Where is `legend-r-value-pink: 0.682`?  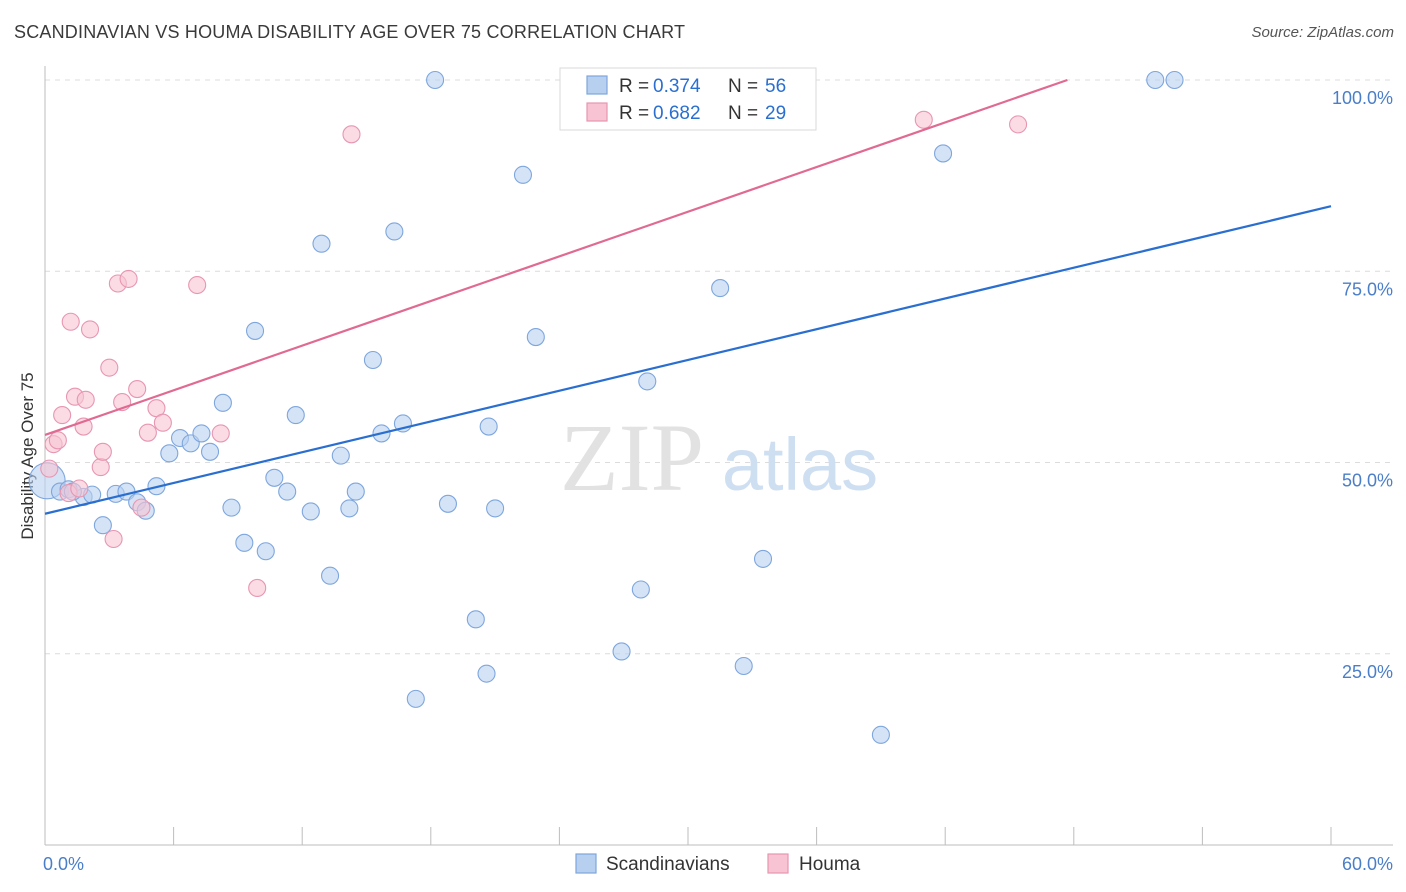
legend-r-value-pink: 0.682 is located at coordinates (677, 113).